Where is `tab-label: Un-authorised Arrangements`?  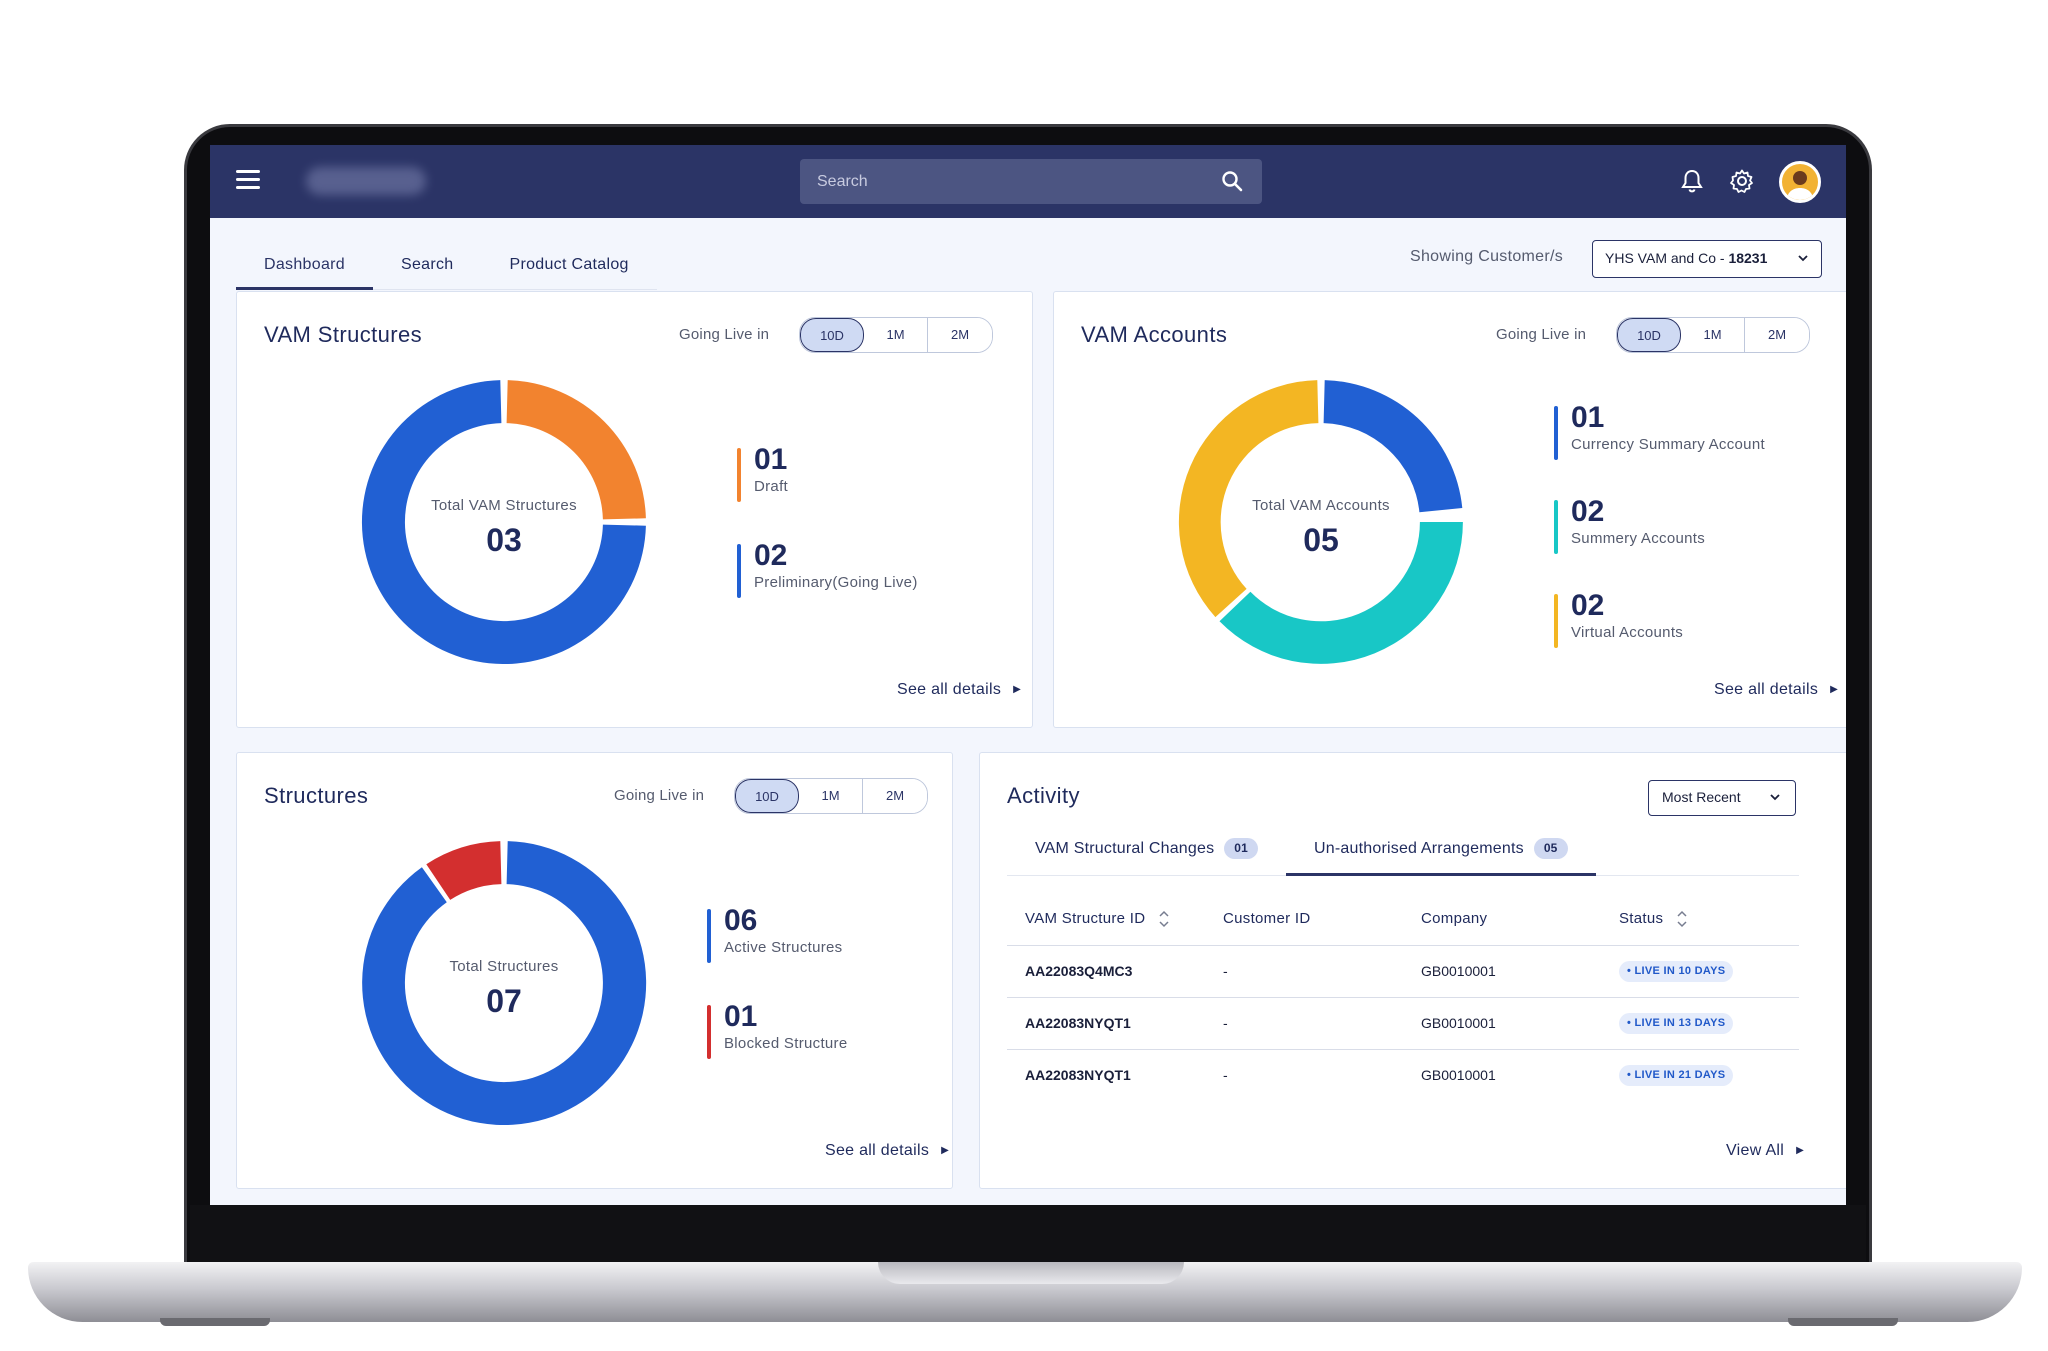 tab-label: Un-authorised Arrangements is located at coordinates (1419, 848).